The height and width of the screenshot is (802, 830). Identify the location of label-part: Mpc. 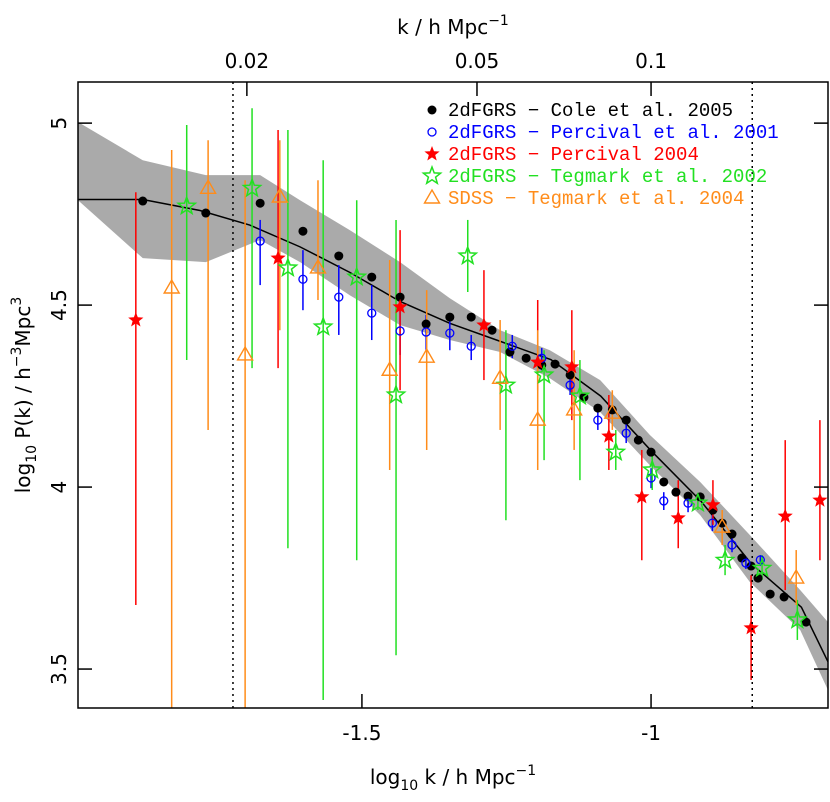
(23, 326).